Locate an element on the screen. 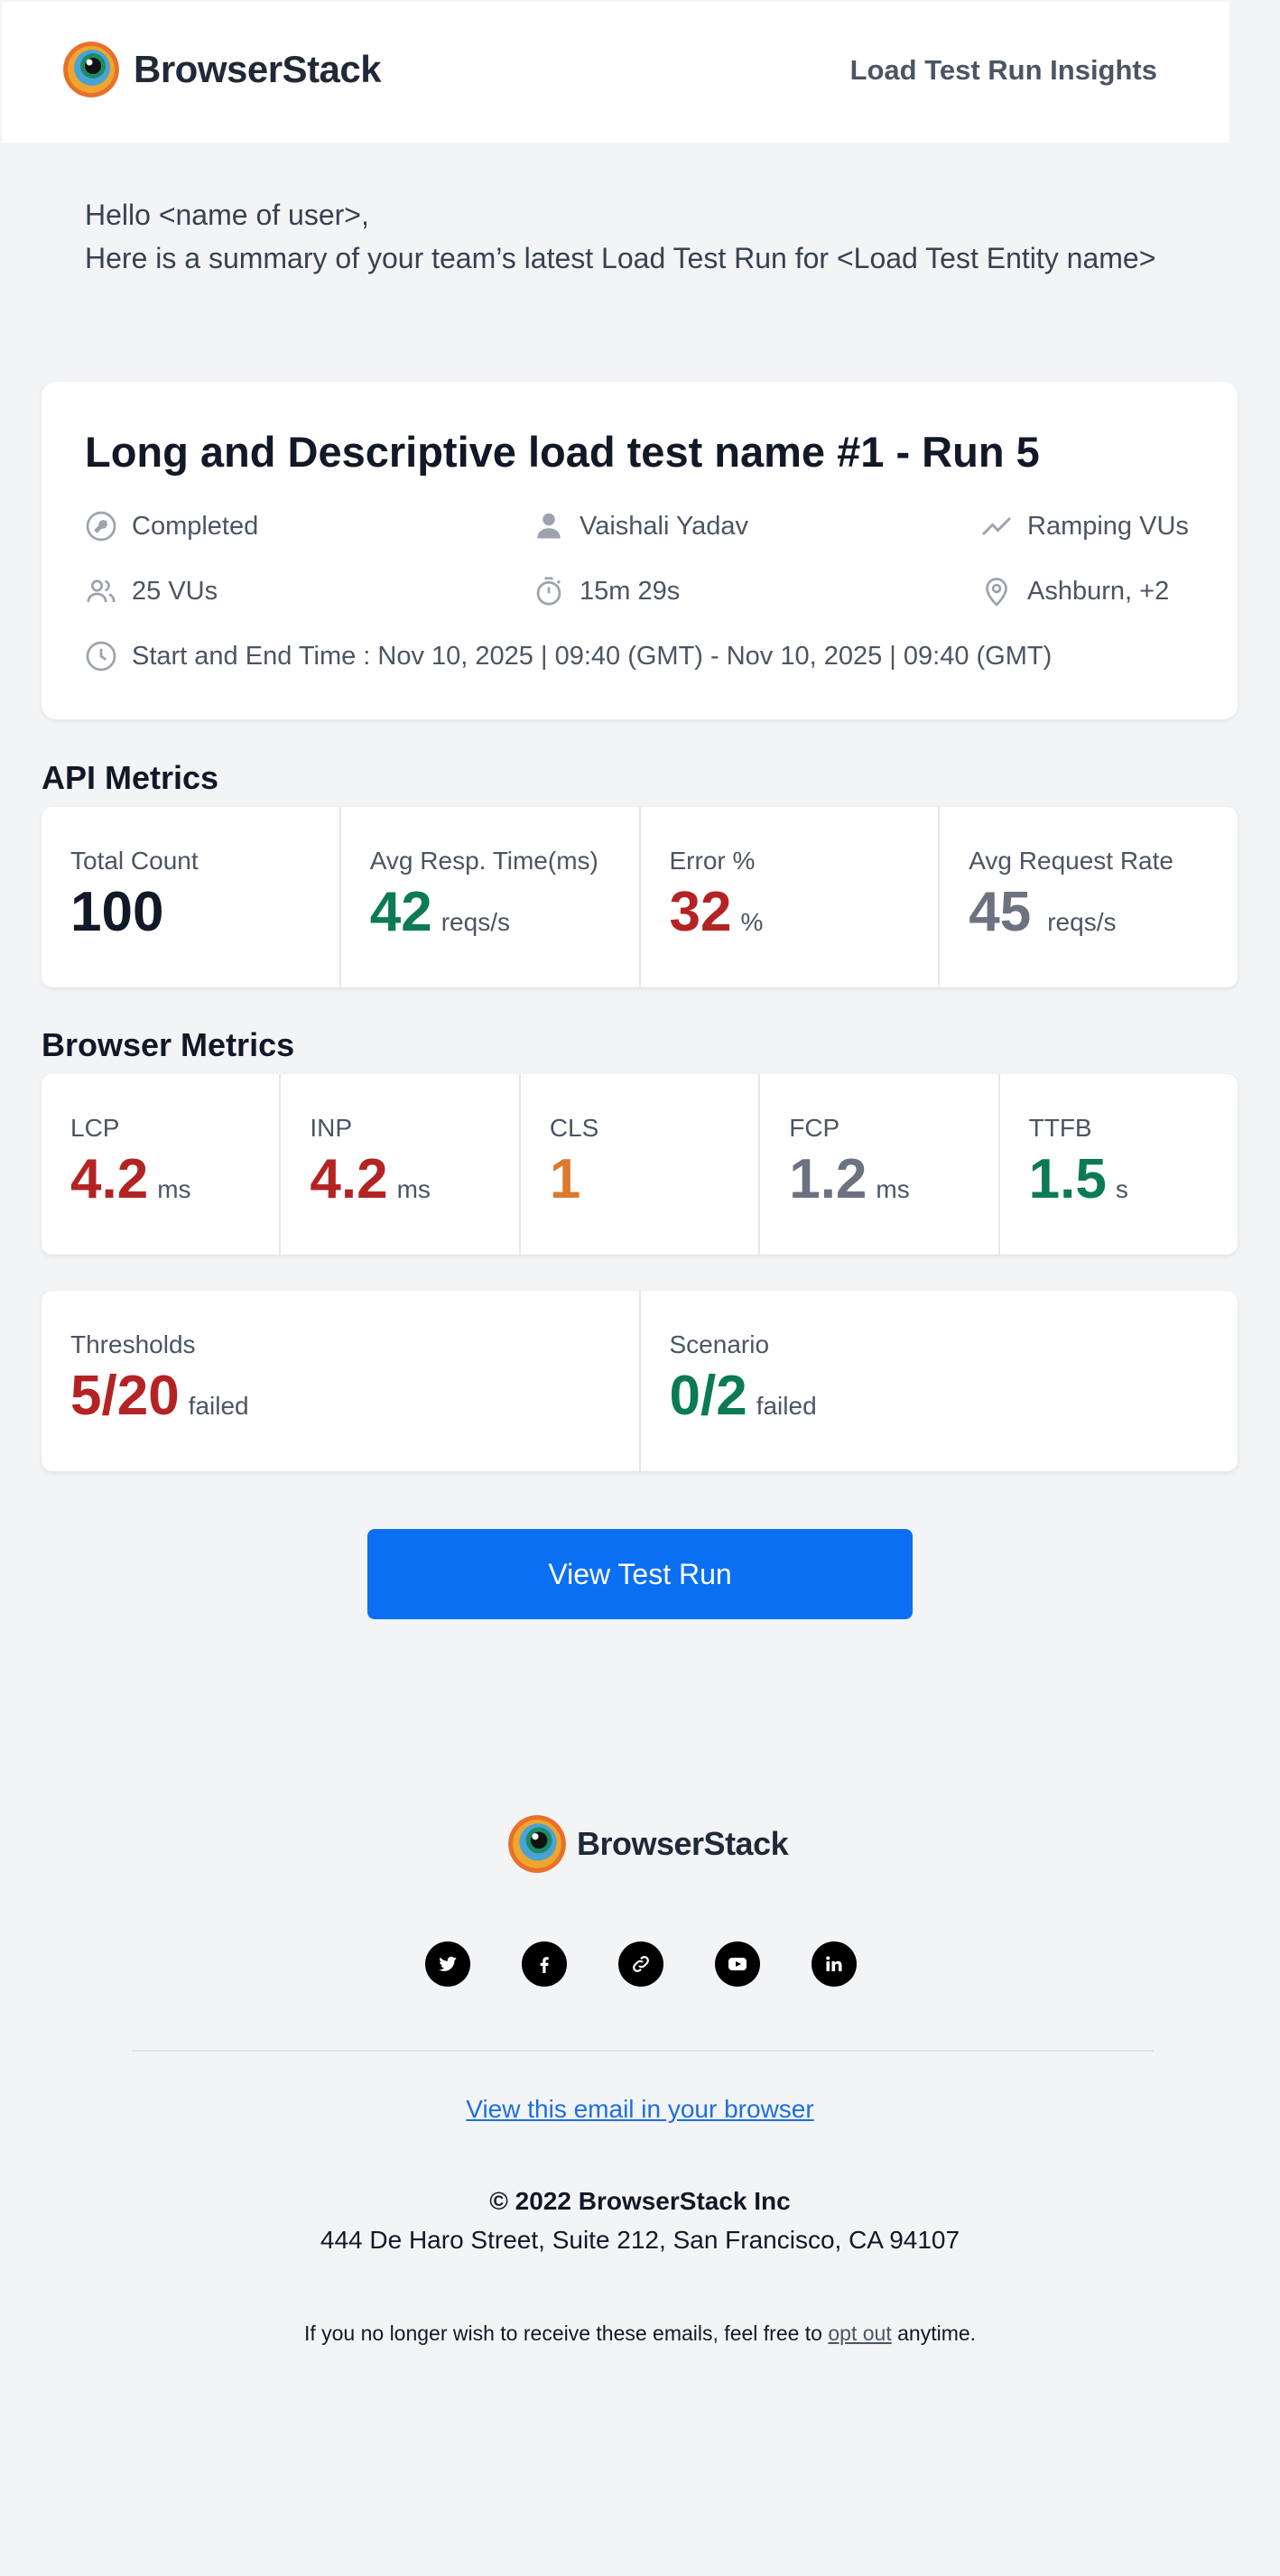 Image resolution: width=1280 pixels, height=2576 pixels. metric-thresholds: Thresholds 5/20 failed is located at coordinates (342, 1381).